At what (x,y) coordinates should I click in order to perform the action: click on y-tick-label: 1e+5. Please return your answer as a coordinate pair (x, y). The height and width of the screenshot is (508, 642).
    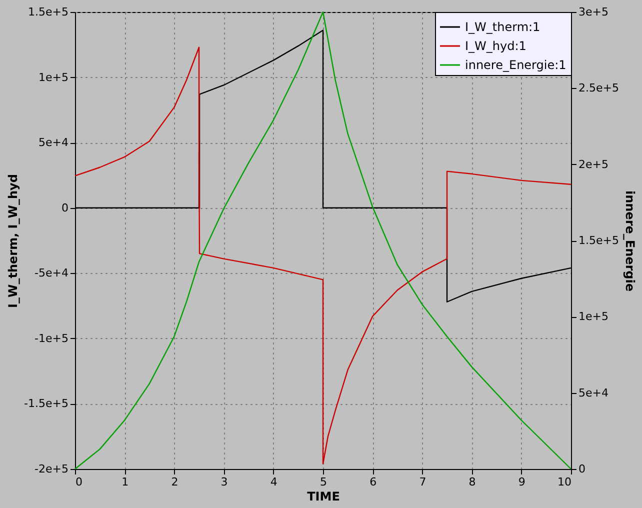
    Looking at the image, I should click on (53, 77).